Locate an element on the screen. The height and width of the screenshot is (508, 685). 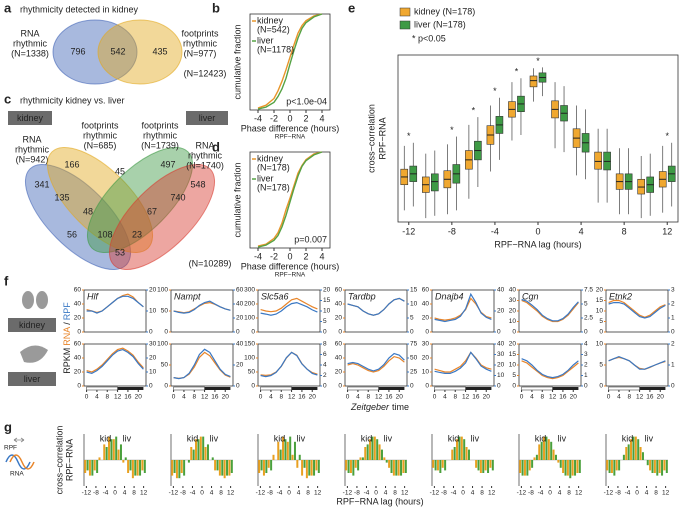
y-tick-label: 15 is located at coordinates (600, 300).